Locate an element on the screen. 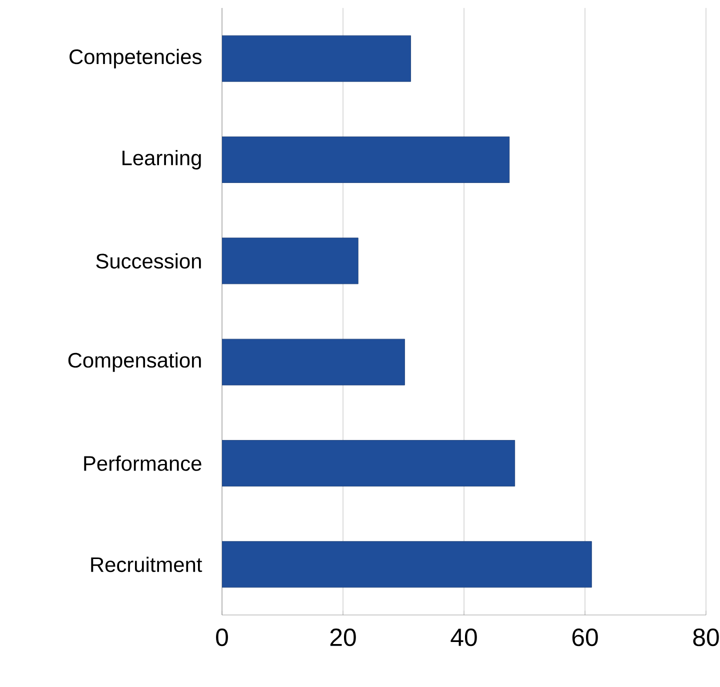 This screenshot has height=687, width=720. x-tick-label: 60 is located at coordinates (585, 637).